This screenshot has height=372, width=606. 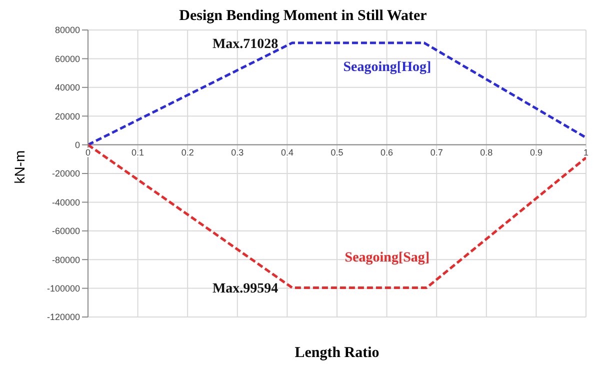 What do you see at coordinates (287, 153) in the screenshot?
I see `x-tick-label: 0.4` at bounding box center [287, 153].